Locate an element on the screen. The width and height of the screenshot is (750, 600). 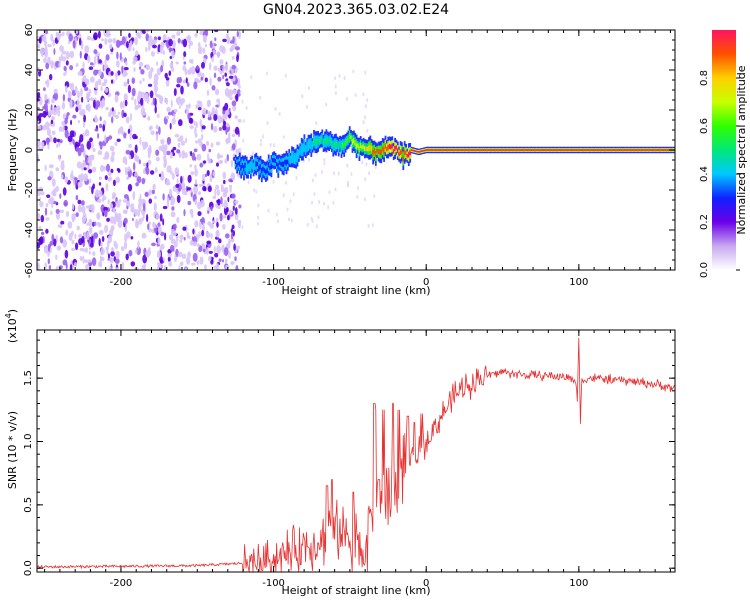
x-tick-label: 0 is located at coordinates (426, 583).